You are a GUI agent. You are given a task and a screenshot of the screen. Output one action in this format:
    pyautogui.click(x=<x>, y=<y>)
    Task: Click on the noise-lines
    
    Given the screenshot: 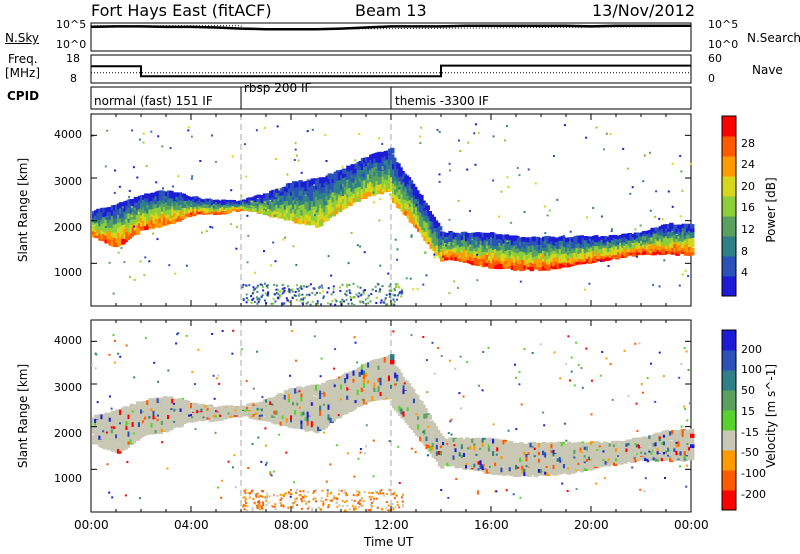 What is the action you would take?
    pyautogui.click(x=391, y=27)
    